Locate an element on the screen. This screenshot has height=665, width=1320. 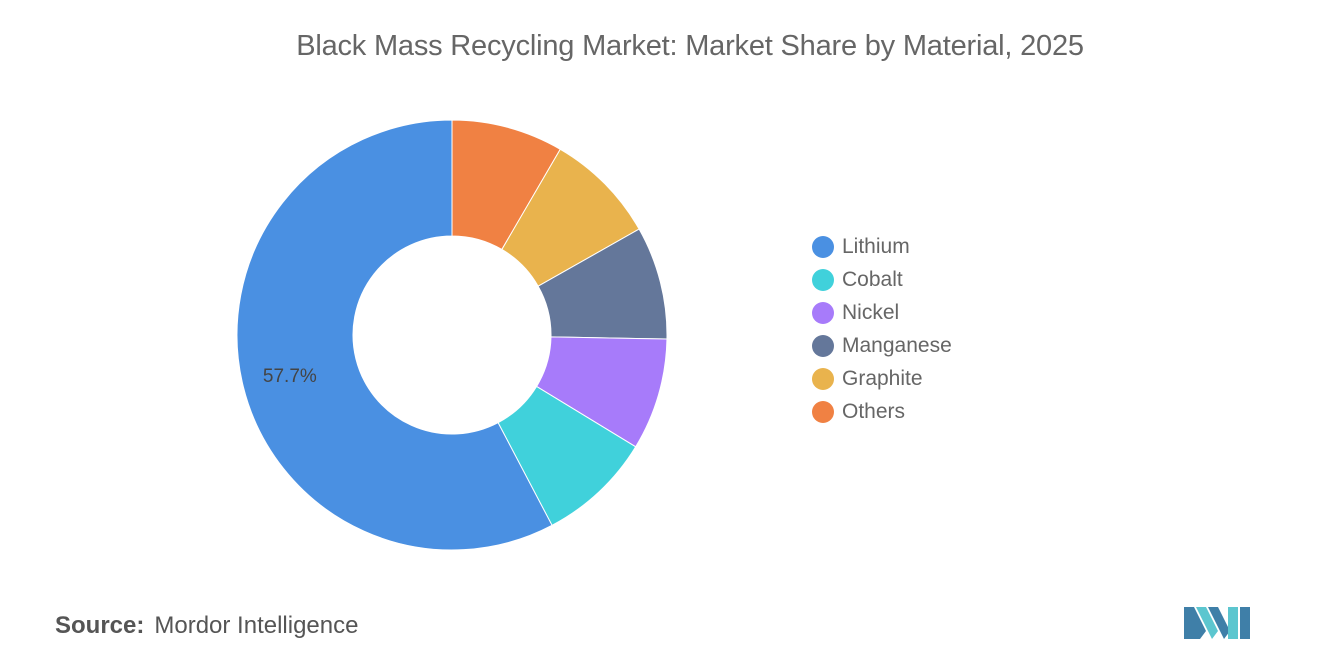
data-labels-group: 57.7% is located at coordinates (290, 376).